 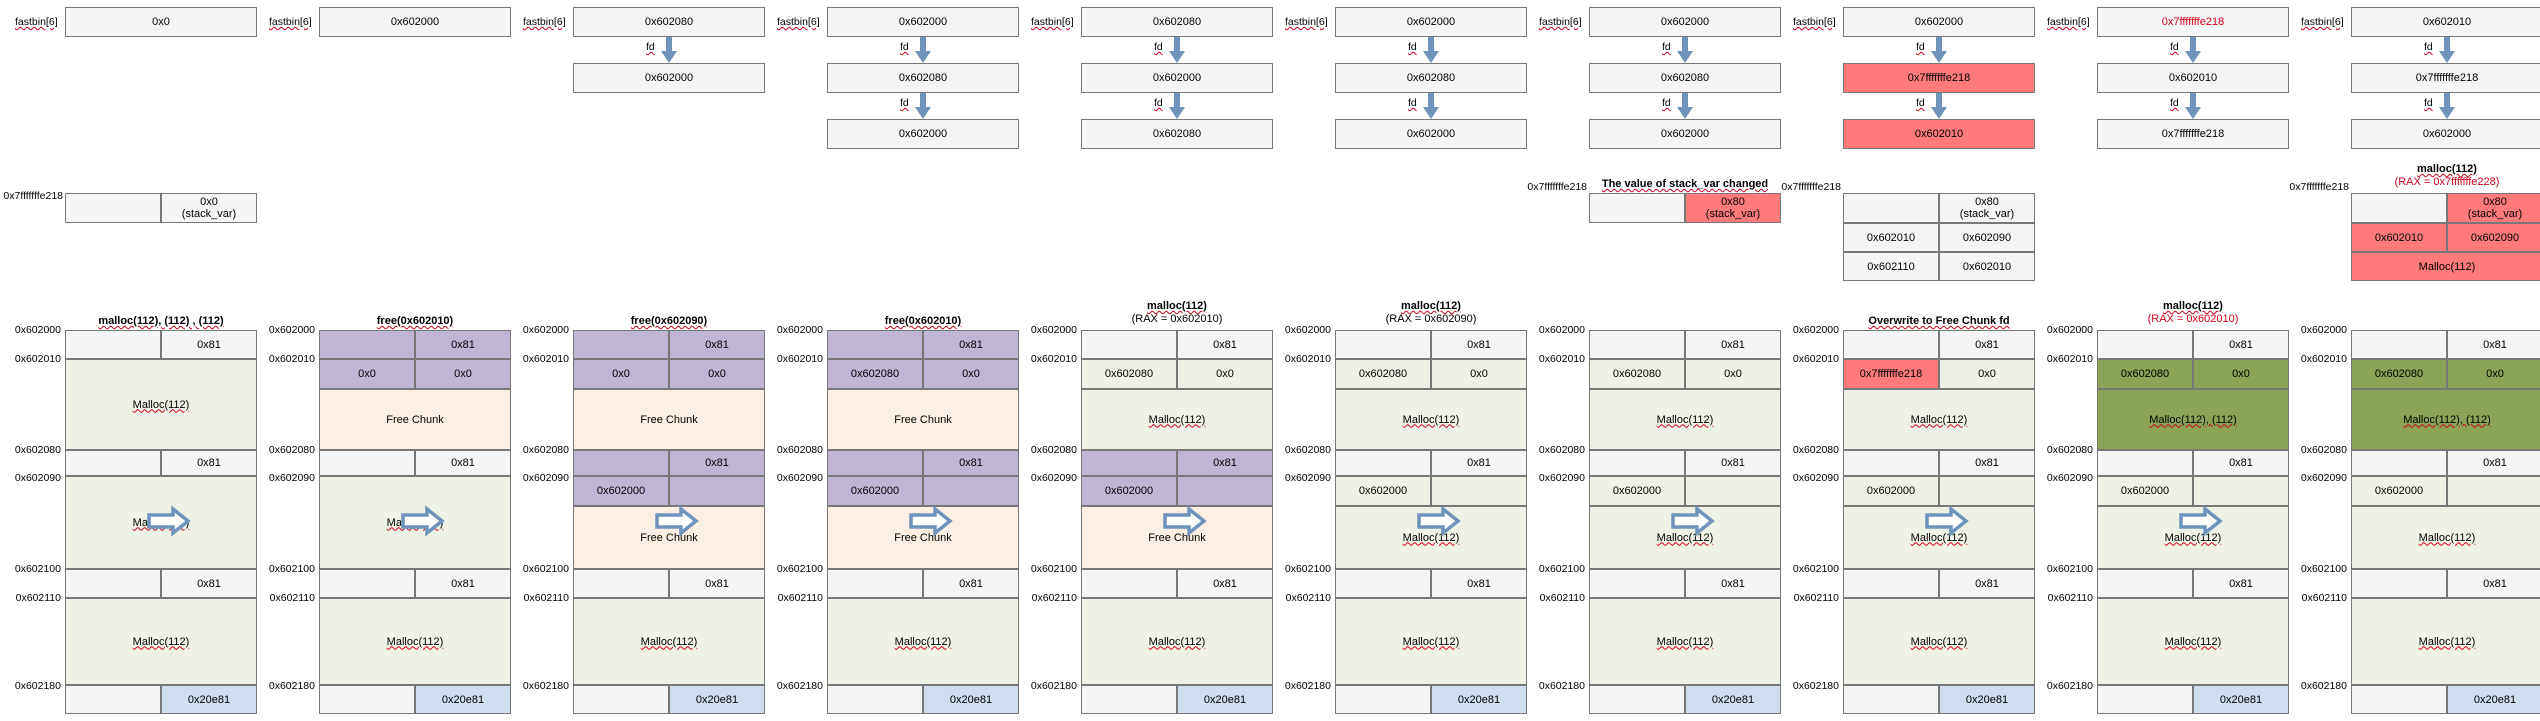 I want to click on fd-label: fd, so click(x=2428, y=103).